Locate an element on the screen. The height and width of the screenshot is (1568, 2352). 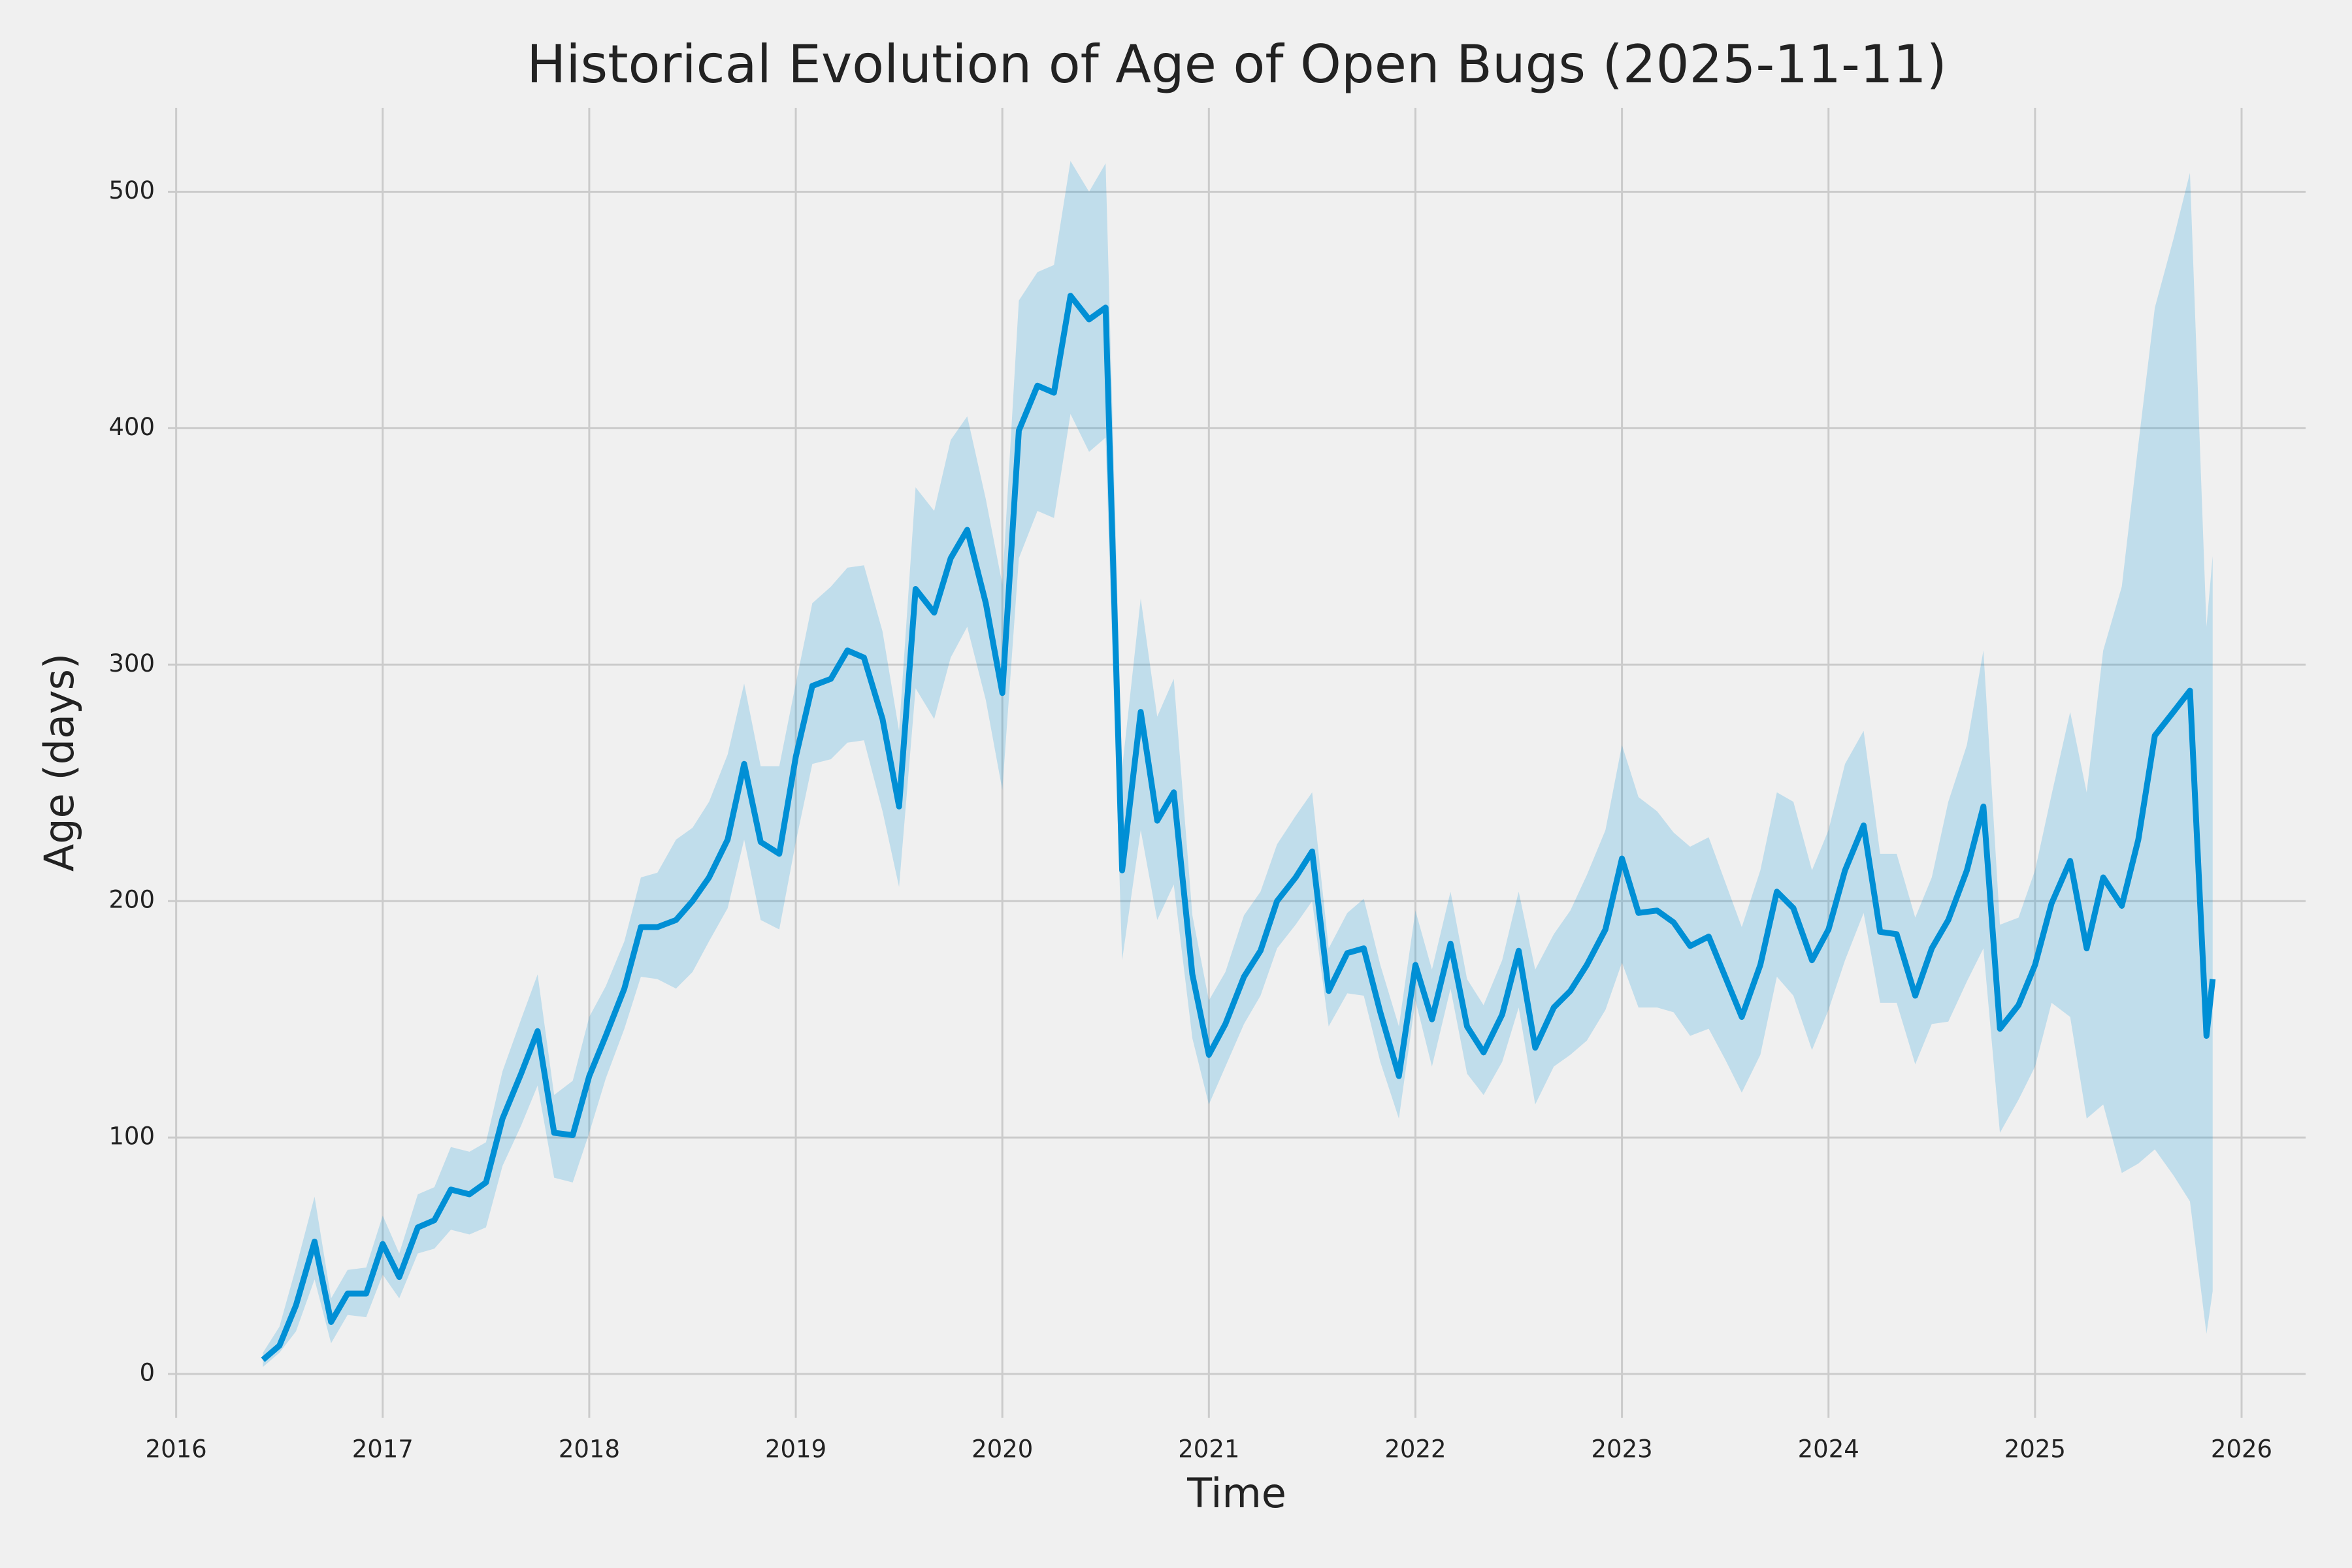
x-tick-label: 2025 is located at coordinates (2035, 1449).